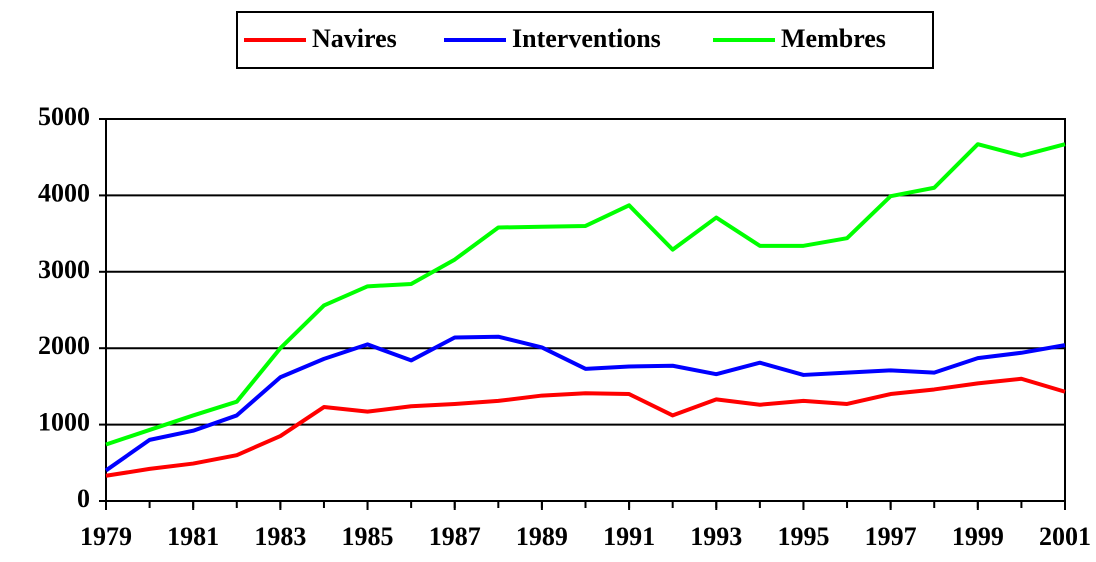 Image resolution: width=1096 pixels, height=562 pixels. Describe the element at coordinates (64, 269) in the screenshot. I see `y-tick-label: 3000` at that location.